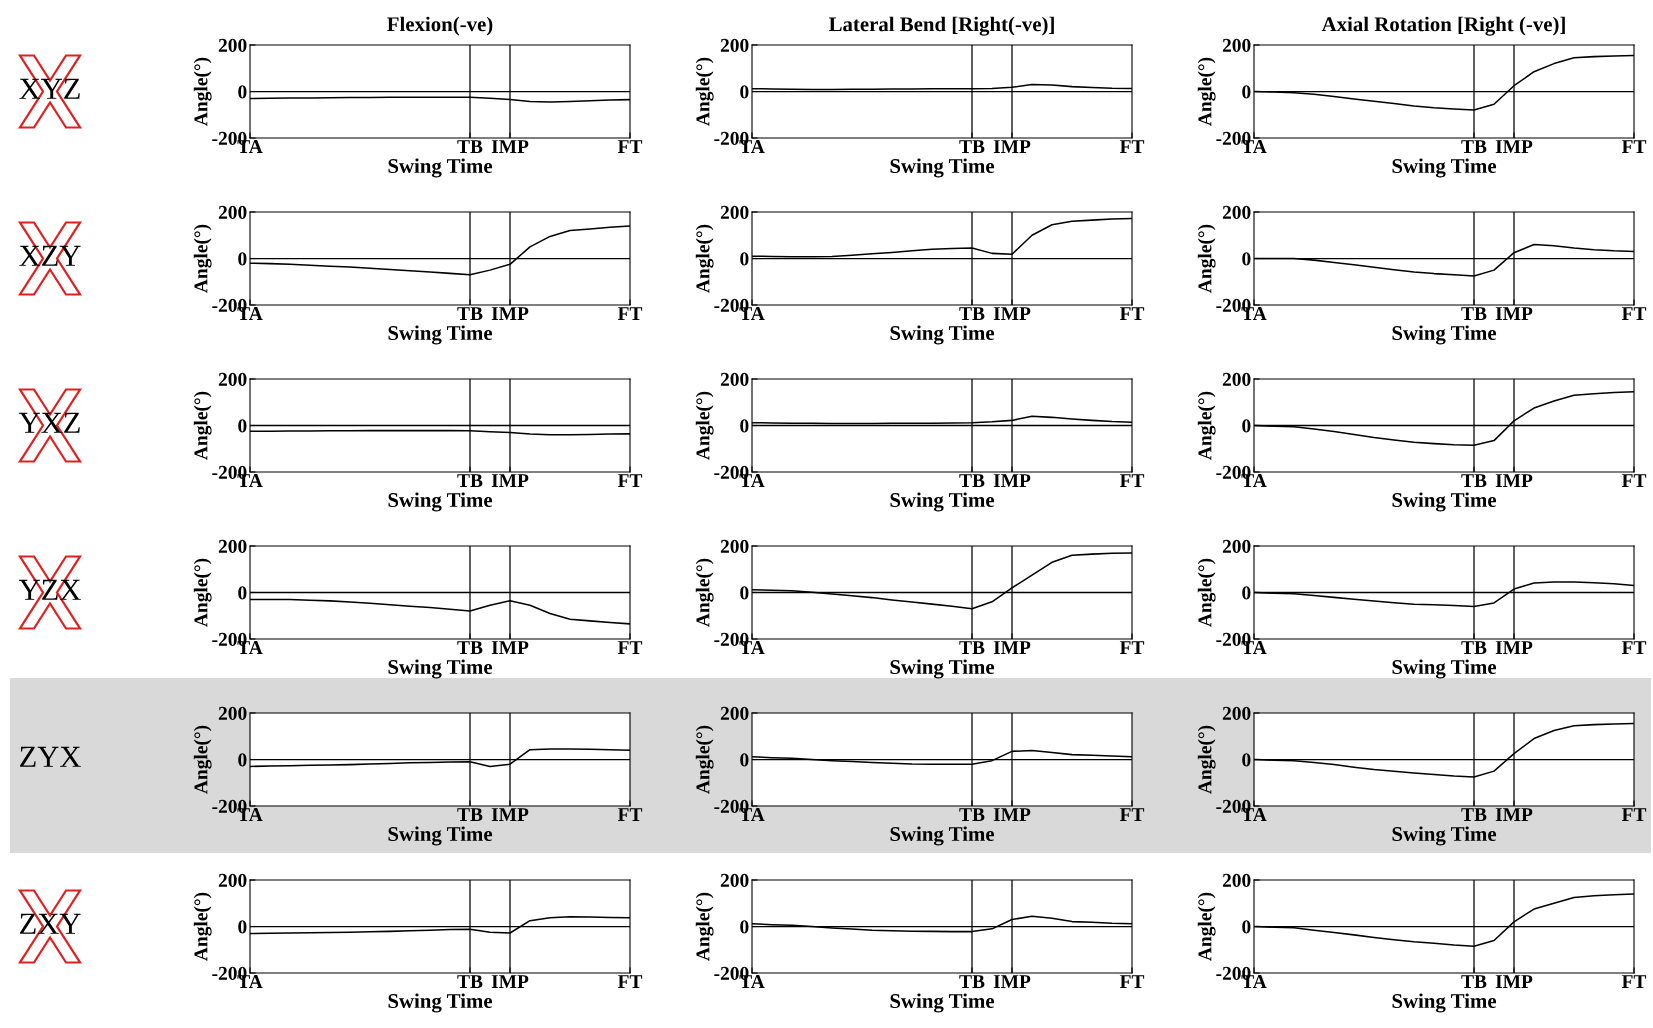 Image resolution: width=1653 pixels, height=1028 pixels. I want to click on chart-title: Lateral Bend [Right(-ve)], so click(941, 26).